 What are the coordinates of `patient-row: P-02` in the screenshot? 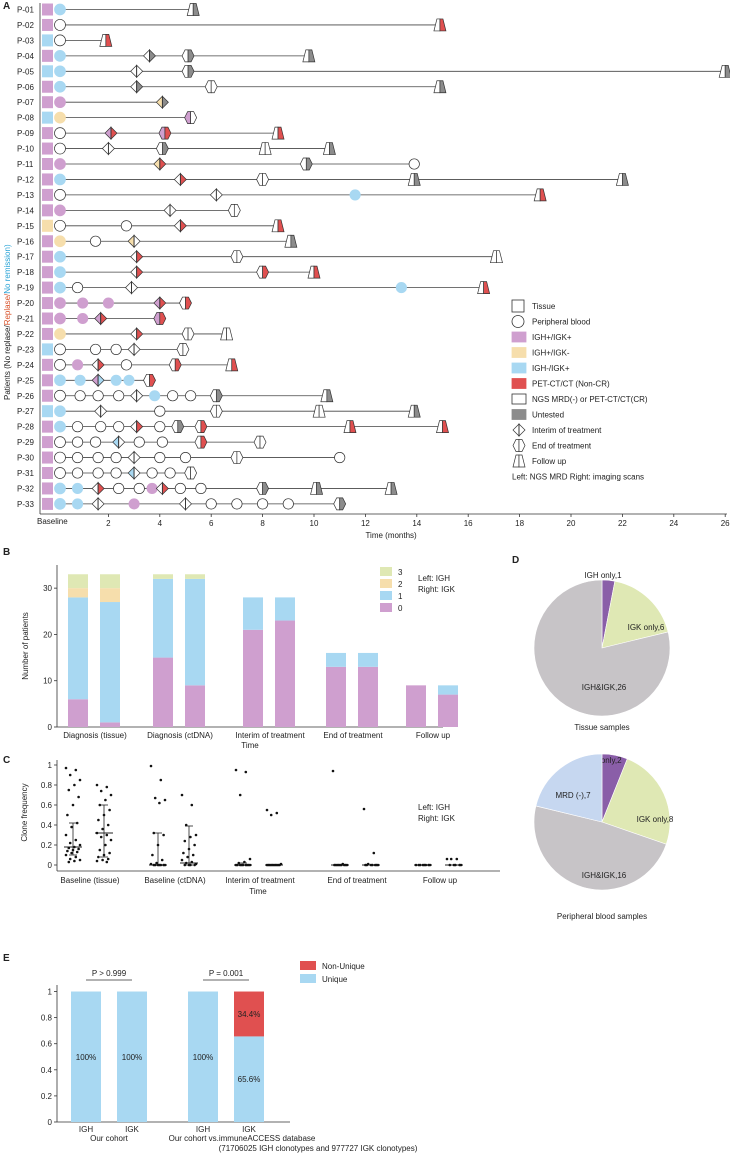 It's located at (232, 25).